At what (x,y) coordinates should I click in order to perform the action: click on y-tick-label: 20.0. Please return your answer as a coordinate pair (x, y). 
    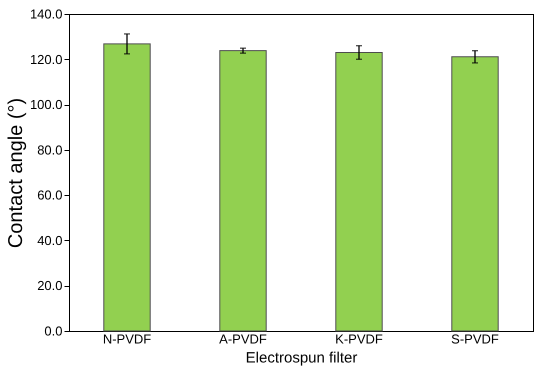
    Looking at the image, I should click on (49, 286).